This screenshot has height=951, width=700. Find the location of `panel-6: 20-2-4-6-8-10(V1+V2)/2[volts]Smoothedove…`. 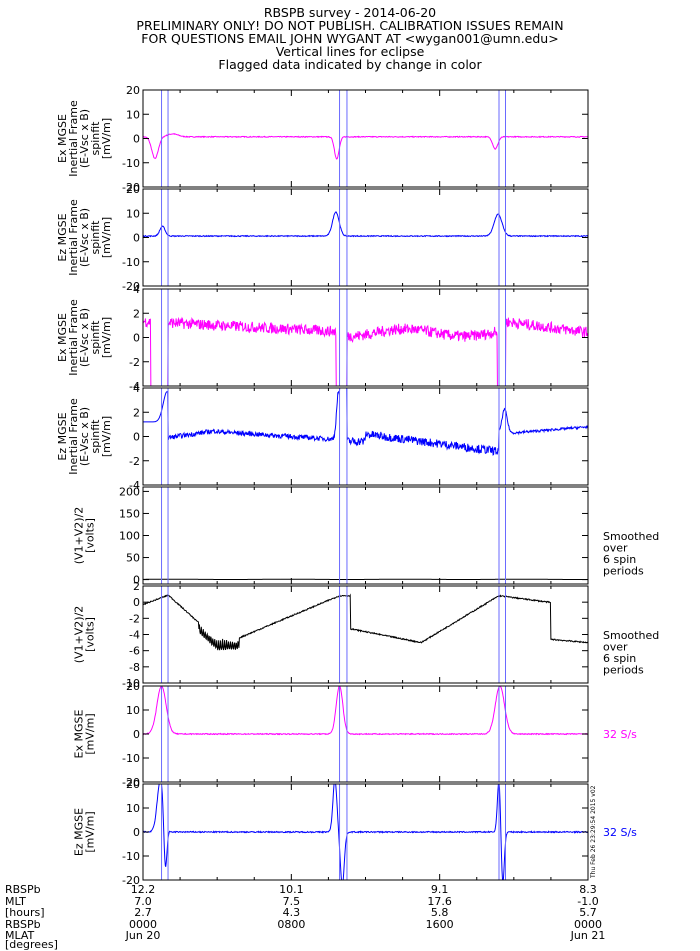

panel-6: 20-2-4-6-8-10(V1+V2)/2[volts]Smoothedove… is located at coordinates (366, 635).